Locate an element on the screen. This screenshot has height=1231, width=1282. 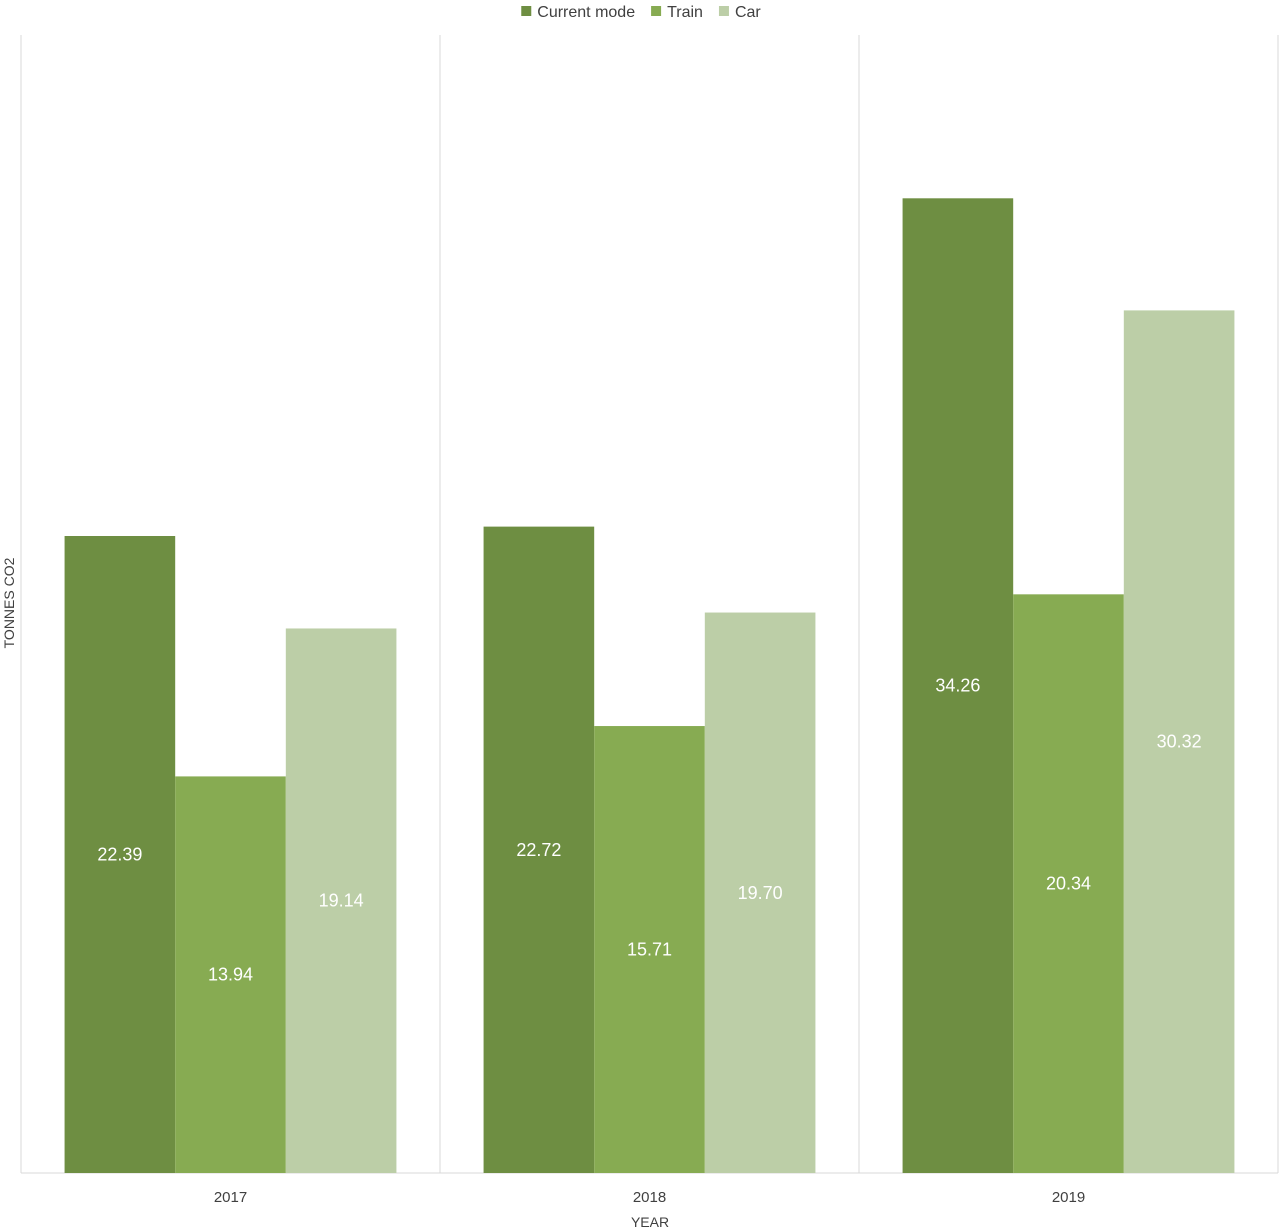
data-label: 15.71 is located at coordinates (649, 950).